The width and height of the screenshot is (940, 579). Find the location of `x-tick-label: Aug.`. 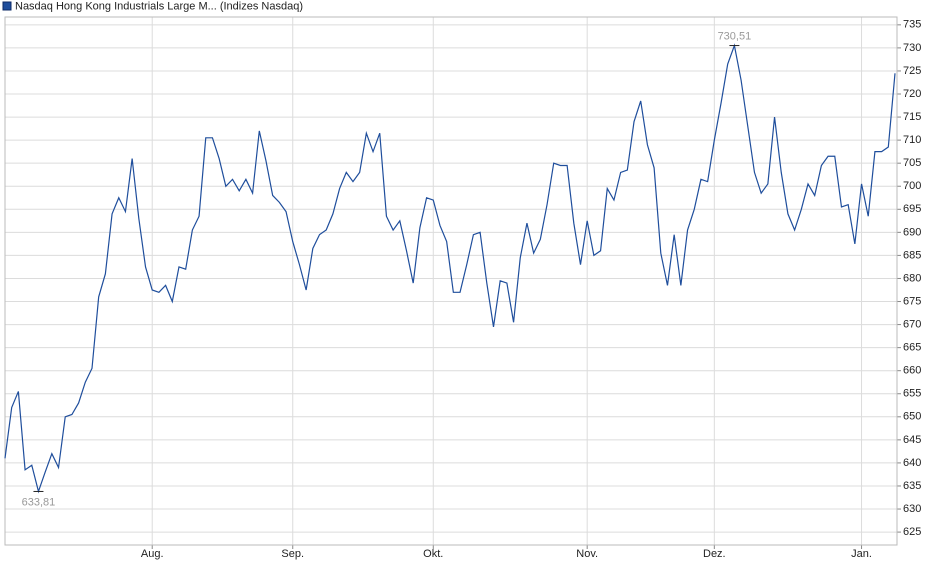

x-tick-label: Aug. is located at coordinates (152, 554).